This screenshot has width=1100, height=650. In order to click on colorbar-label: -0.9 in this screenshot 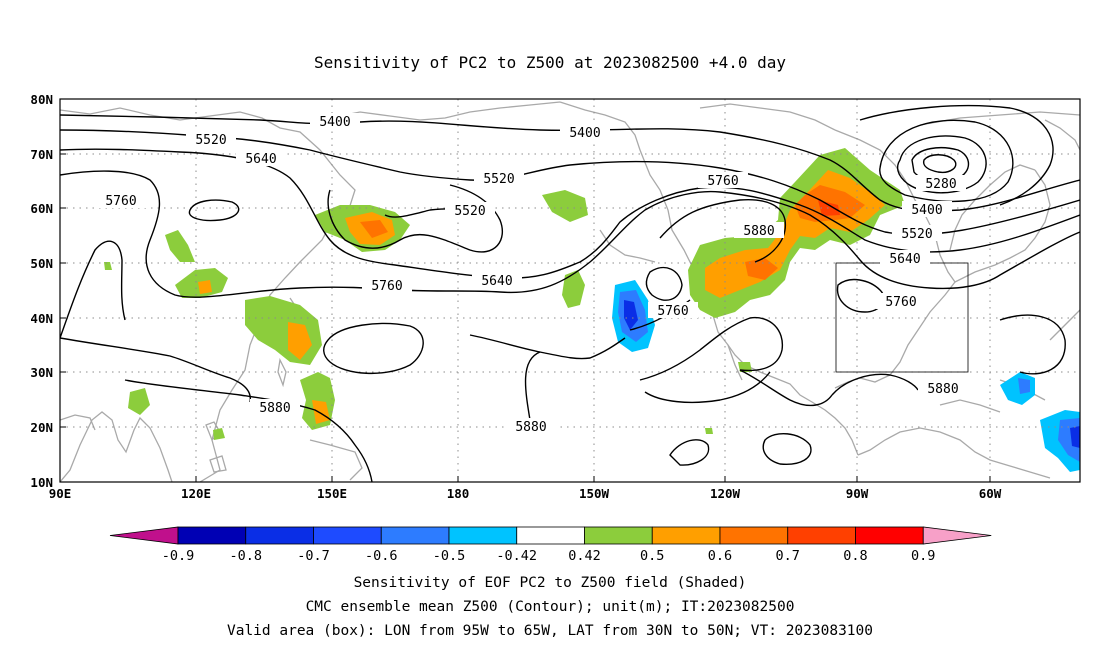, I will do `click(178, 556)`.